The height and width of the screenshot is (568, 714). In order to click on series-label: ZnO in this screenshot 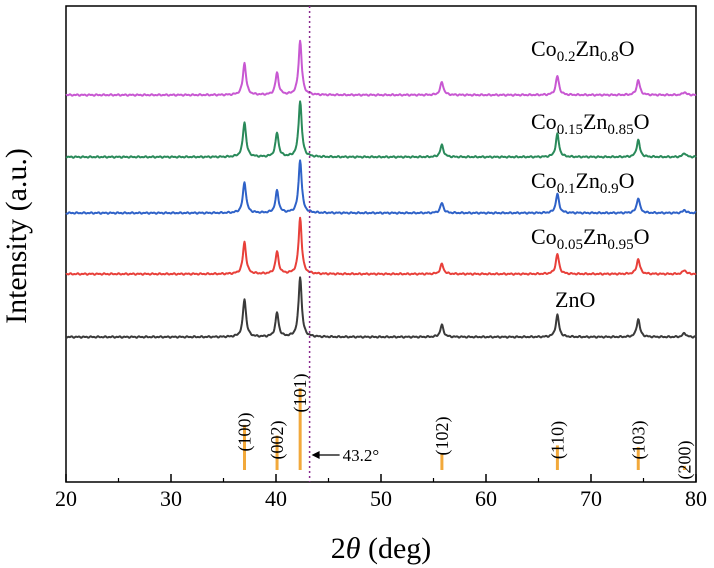, I will do `click(575, 299)`.